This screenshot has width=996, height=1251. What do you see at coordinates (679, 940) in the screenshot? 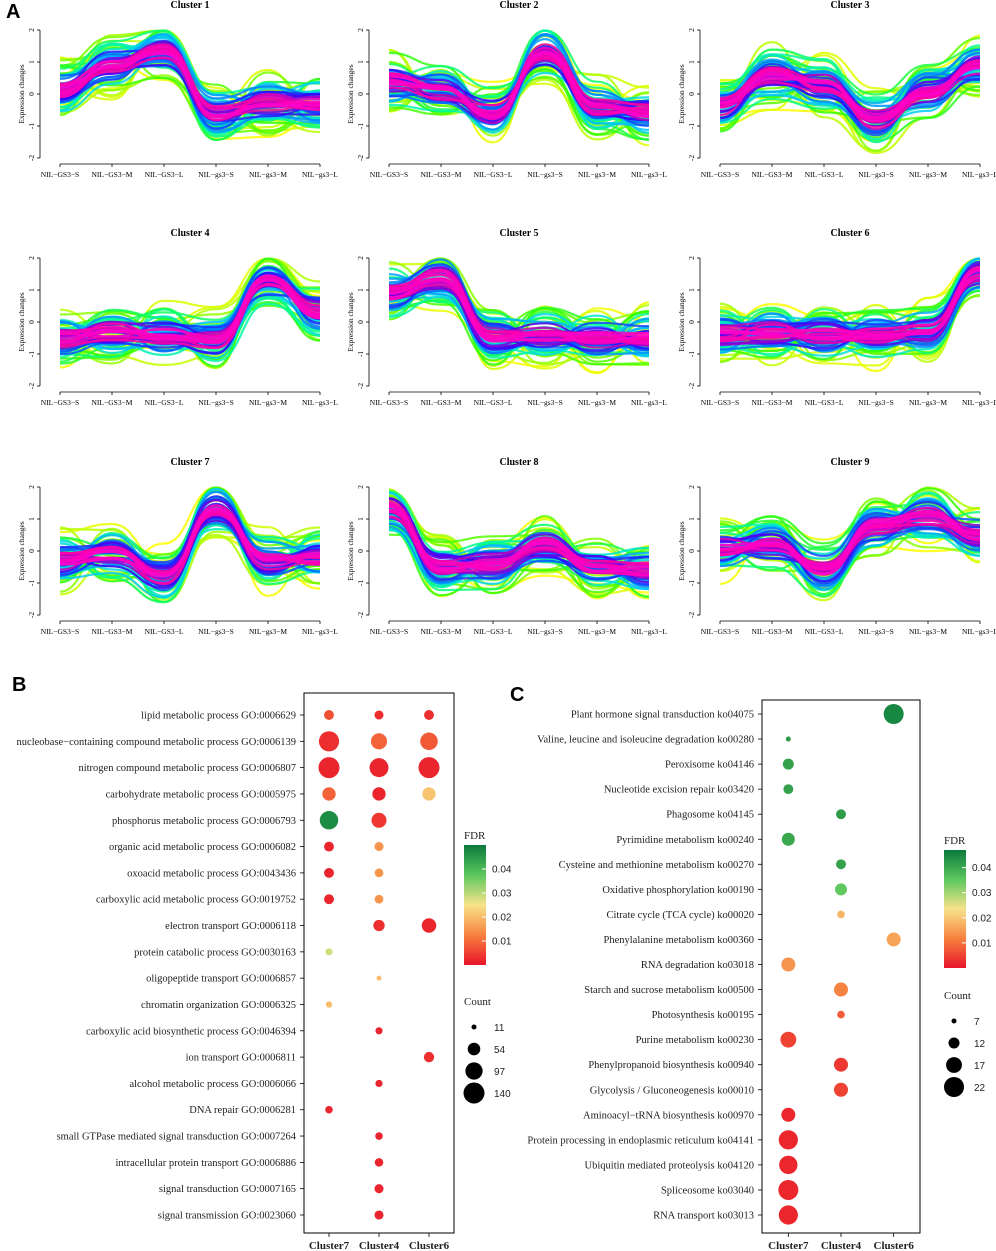
I see `term-label: Phenylalanine metabolism ko00360` at bounding box center [679, 940].